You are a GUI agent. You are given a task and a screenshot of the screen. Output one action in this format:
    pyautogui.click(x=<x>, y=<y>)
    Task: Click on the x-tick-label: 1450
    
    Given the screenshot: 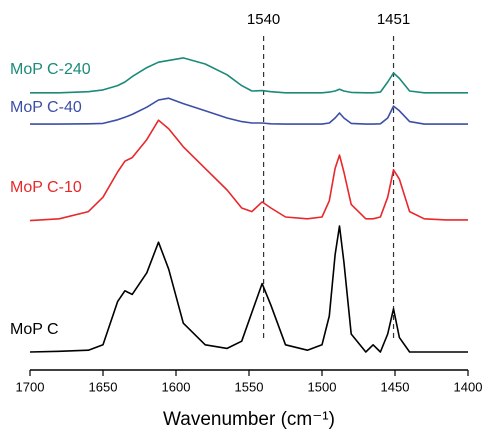 What is the action you would take?
    pyautogui.click(x=395, y=386)
    